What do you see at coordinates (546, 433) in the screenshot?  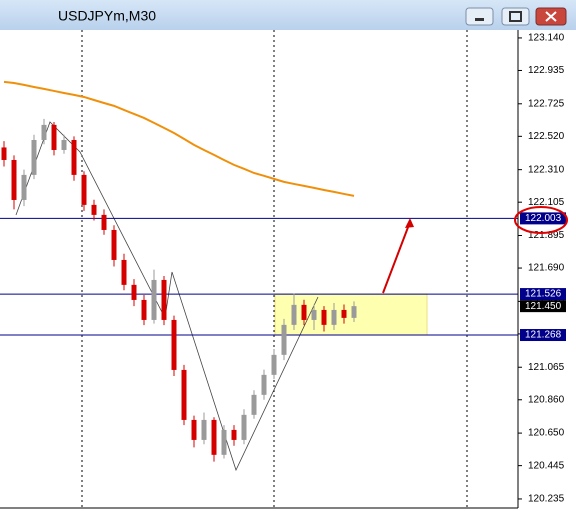 I see `y-tick-label: 120.650` at bounding box center [546, 433].